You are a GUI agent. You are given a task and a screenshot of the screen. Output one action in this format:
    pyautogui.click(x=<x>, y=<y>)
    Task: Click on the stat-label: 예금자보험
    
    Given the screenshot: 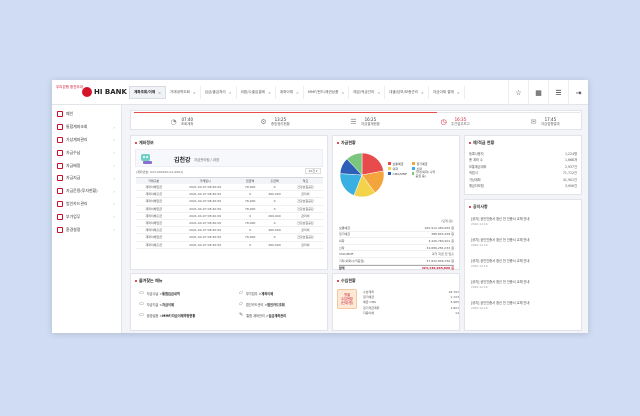 What is the action you would take?
    pyautogui.click(x=476, y=186)
    